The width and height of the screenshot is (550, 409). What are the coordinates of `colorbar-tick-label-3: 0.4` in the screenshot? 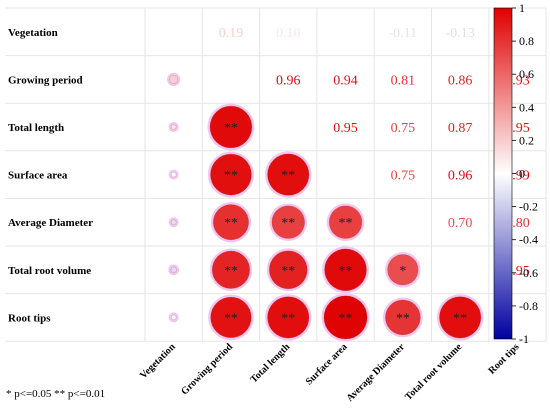 It's located at (526, 107).